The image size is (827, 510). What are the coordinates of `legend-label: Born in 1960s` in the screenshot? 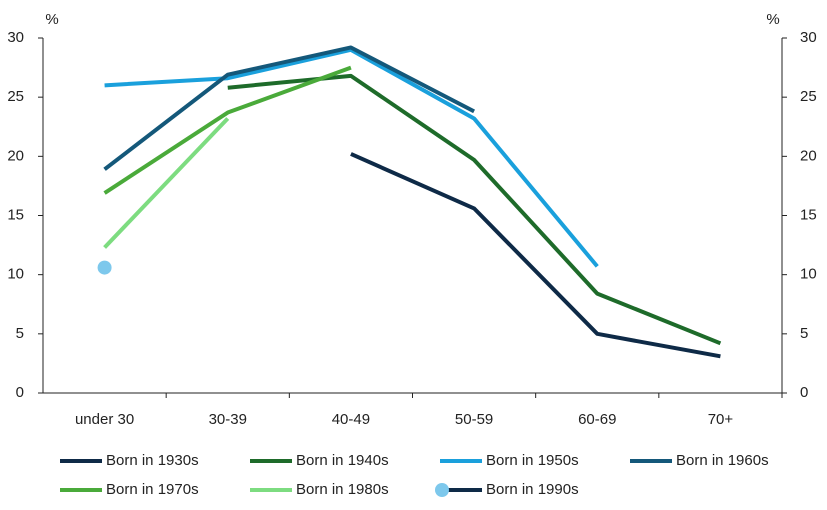 It's located at (722, 460).